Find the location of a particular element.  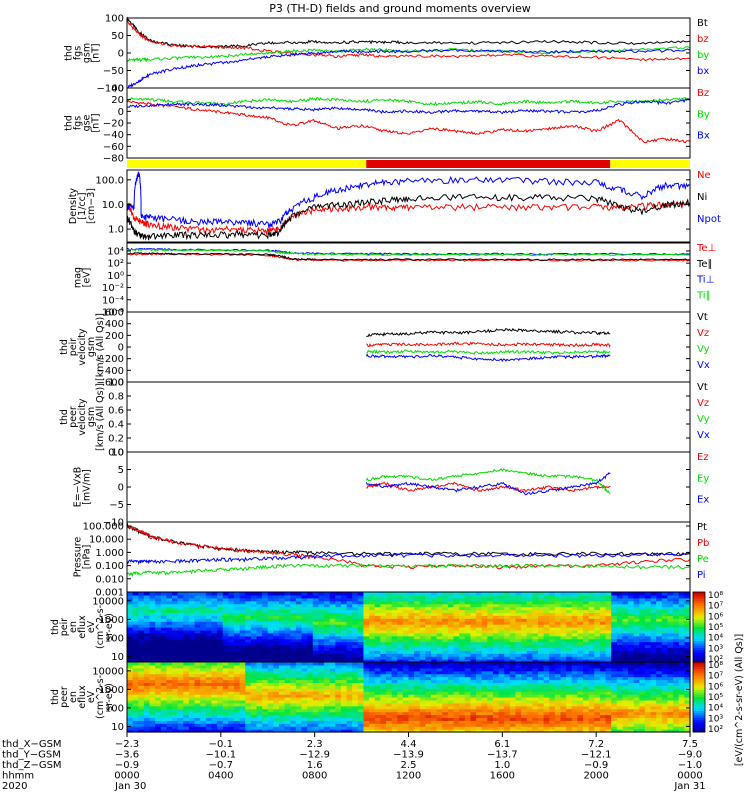

peir-velocity-ylabel: thdpeirvelocitygsm[km/s (All Qs)] is located at coordinates (82, 347).